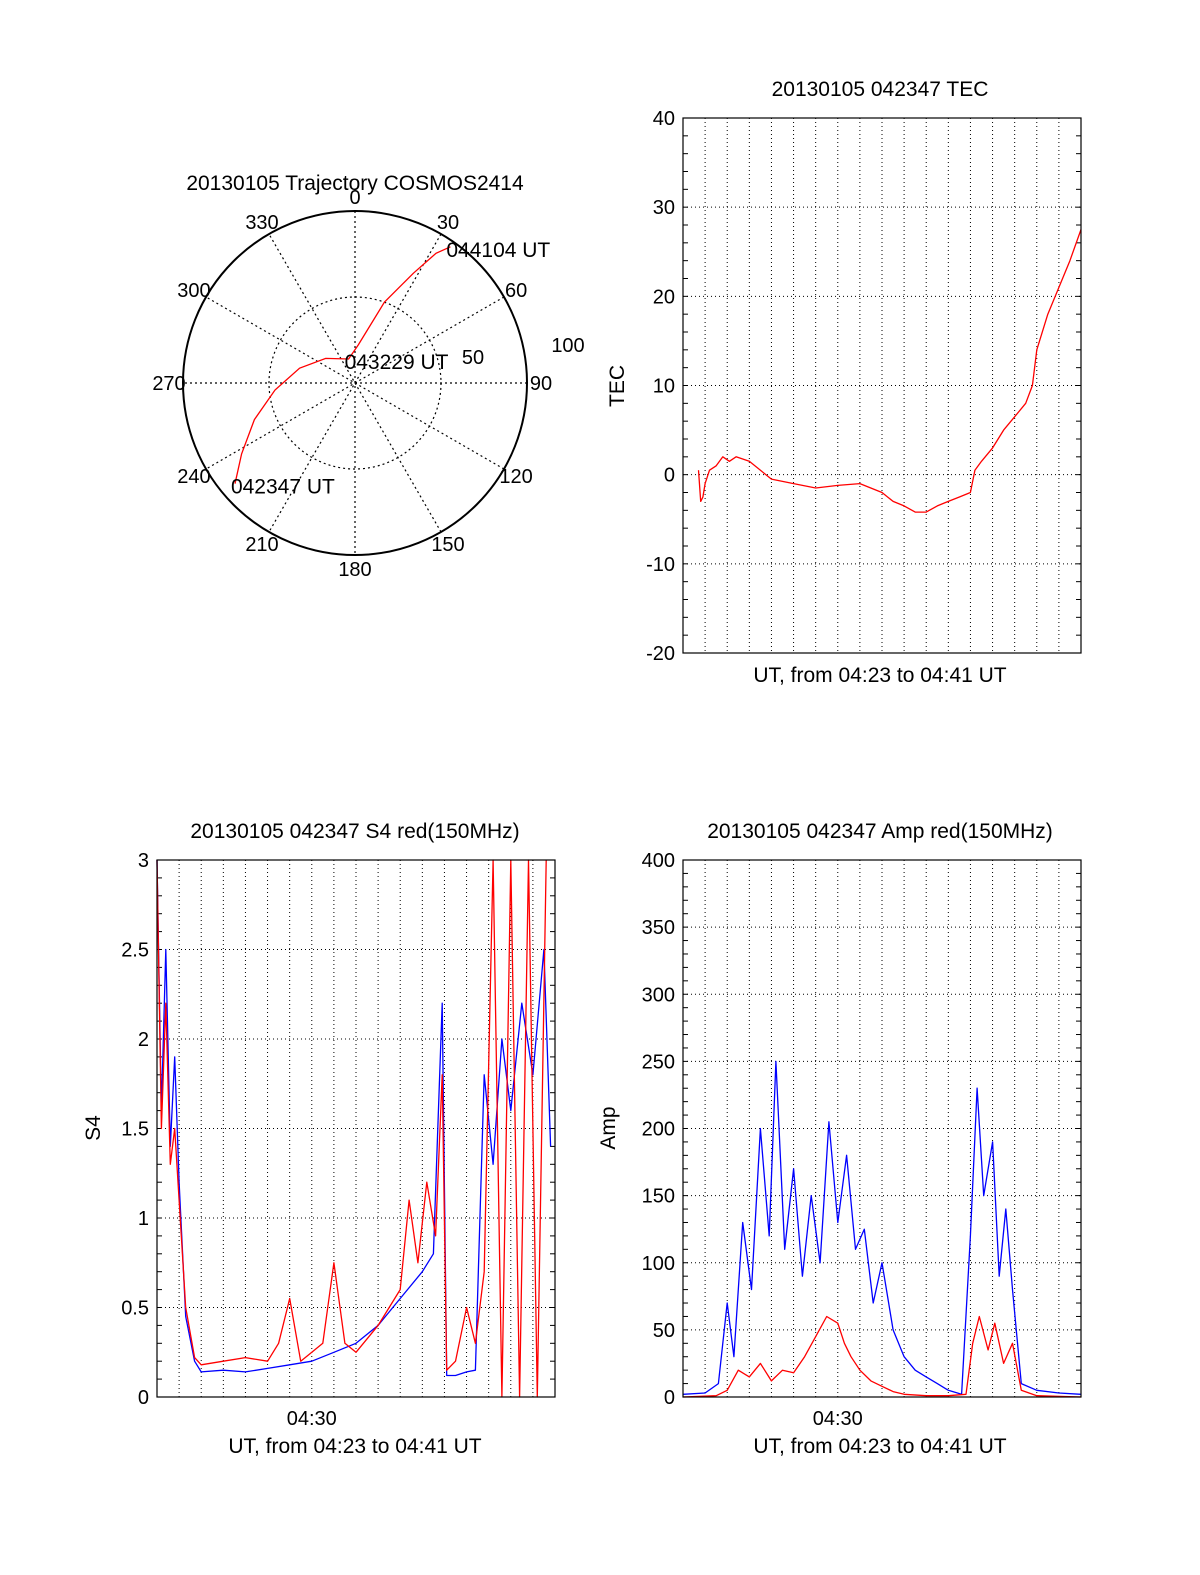  Describe the element at coordinates (168, 384) in the screenshot. I see `azimuth-label: 270` at that location.